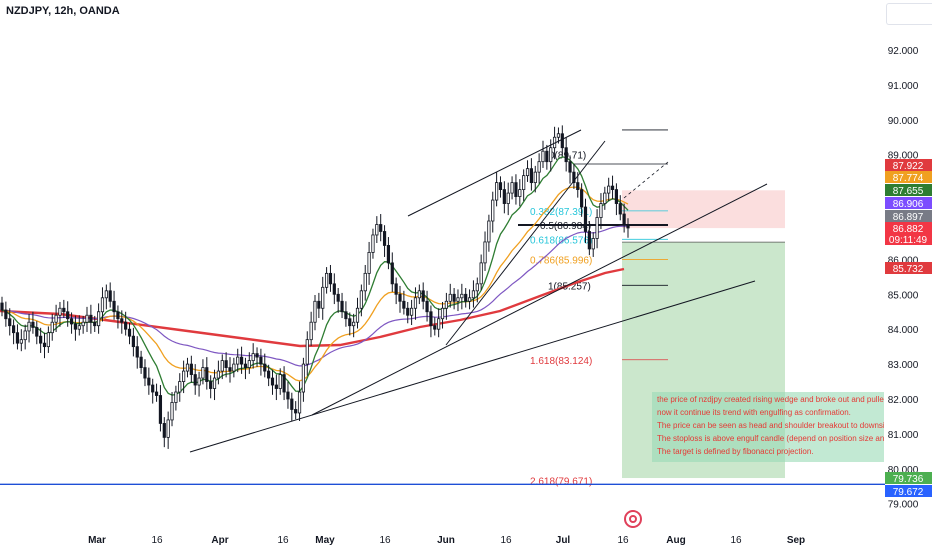 The height and width of the screenshot is (550, 932). What do you see at coordinates (903, 435) in the screenshot?
I see `y-tick-label: 81.000` at bounding box center [903, 435].